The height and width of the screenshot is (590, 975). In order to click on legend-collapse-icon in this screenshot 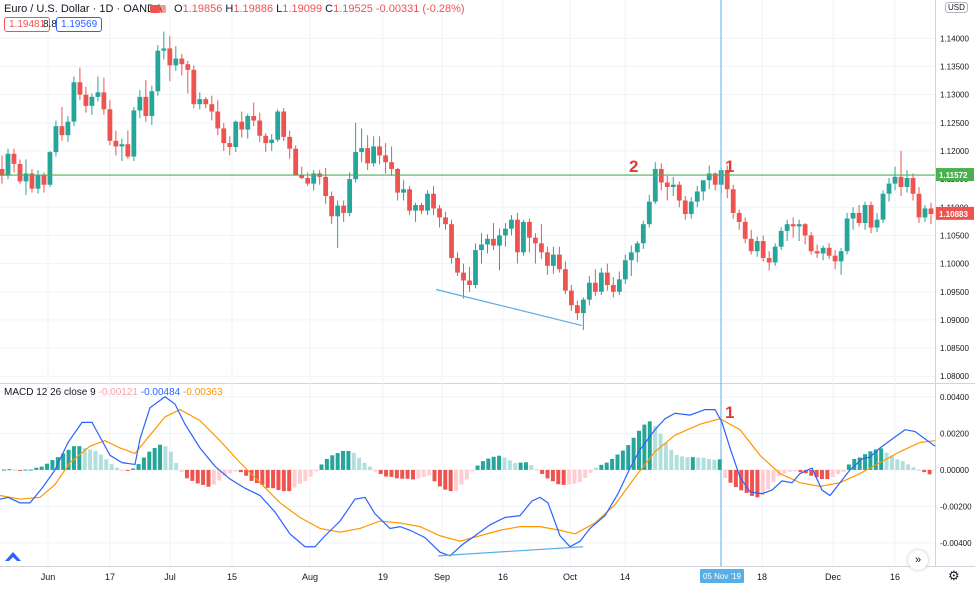, I will do `click(155, 9)`.